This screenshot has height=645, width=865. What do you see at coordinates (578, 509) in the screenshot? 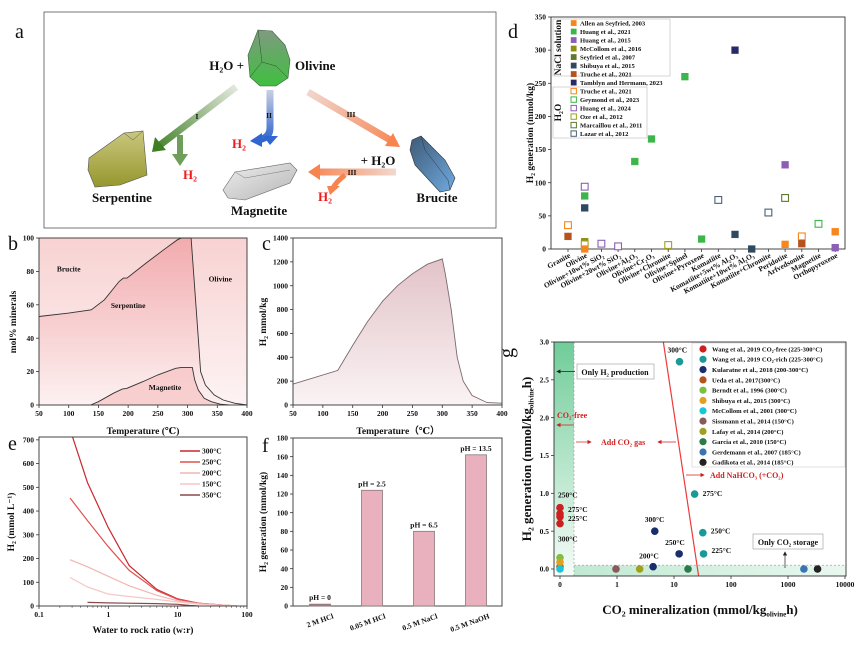
I see `point-label: 275°C` at bounding box center [578, 509].